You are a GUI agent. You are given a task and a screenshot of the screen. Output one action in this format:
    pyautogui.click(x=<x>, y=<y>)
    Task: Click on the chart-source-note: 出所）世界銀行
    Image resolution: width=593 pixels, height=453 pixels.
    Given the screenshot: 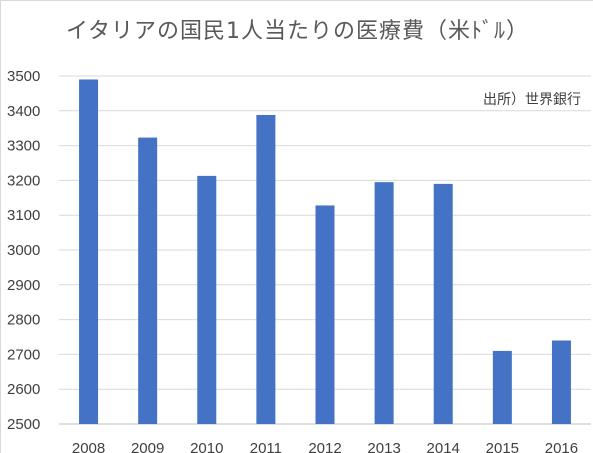 What is the action you would take?
    pyautogui.click(x=532, y=100)
    